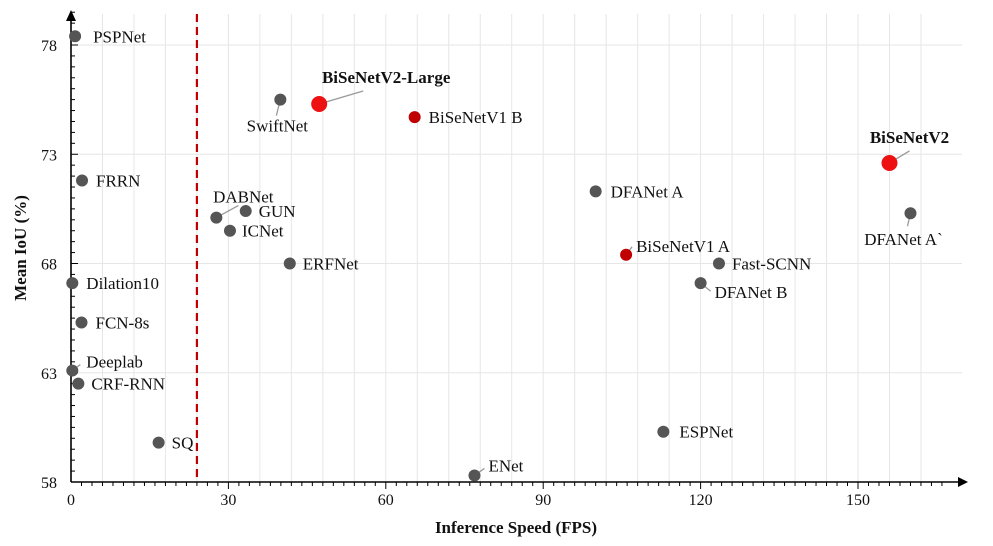  What do you see at coordinates (75, 36) in the screenshot?
I see `point-pspnet` at bounding box center [75, 36].